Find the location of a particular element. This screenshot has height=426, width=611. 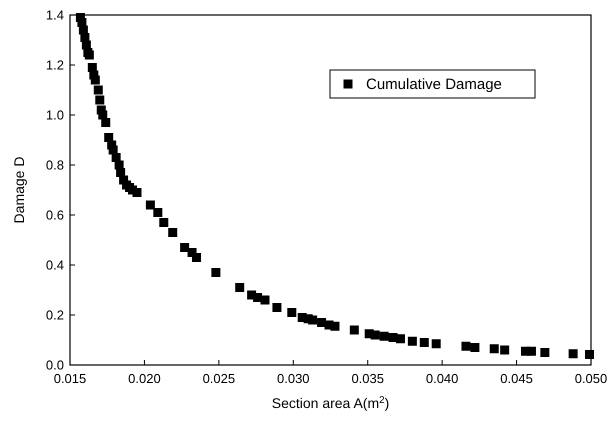

x-tick-label: 0.020 is located at coordinates (144, 378).